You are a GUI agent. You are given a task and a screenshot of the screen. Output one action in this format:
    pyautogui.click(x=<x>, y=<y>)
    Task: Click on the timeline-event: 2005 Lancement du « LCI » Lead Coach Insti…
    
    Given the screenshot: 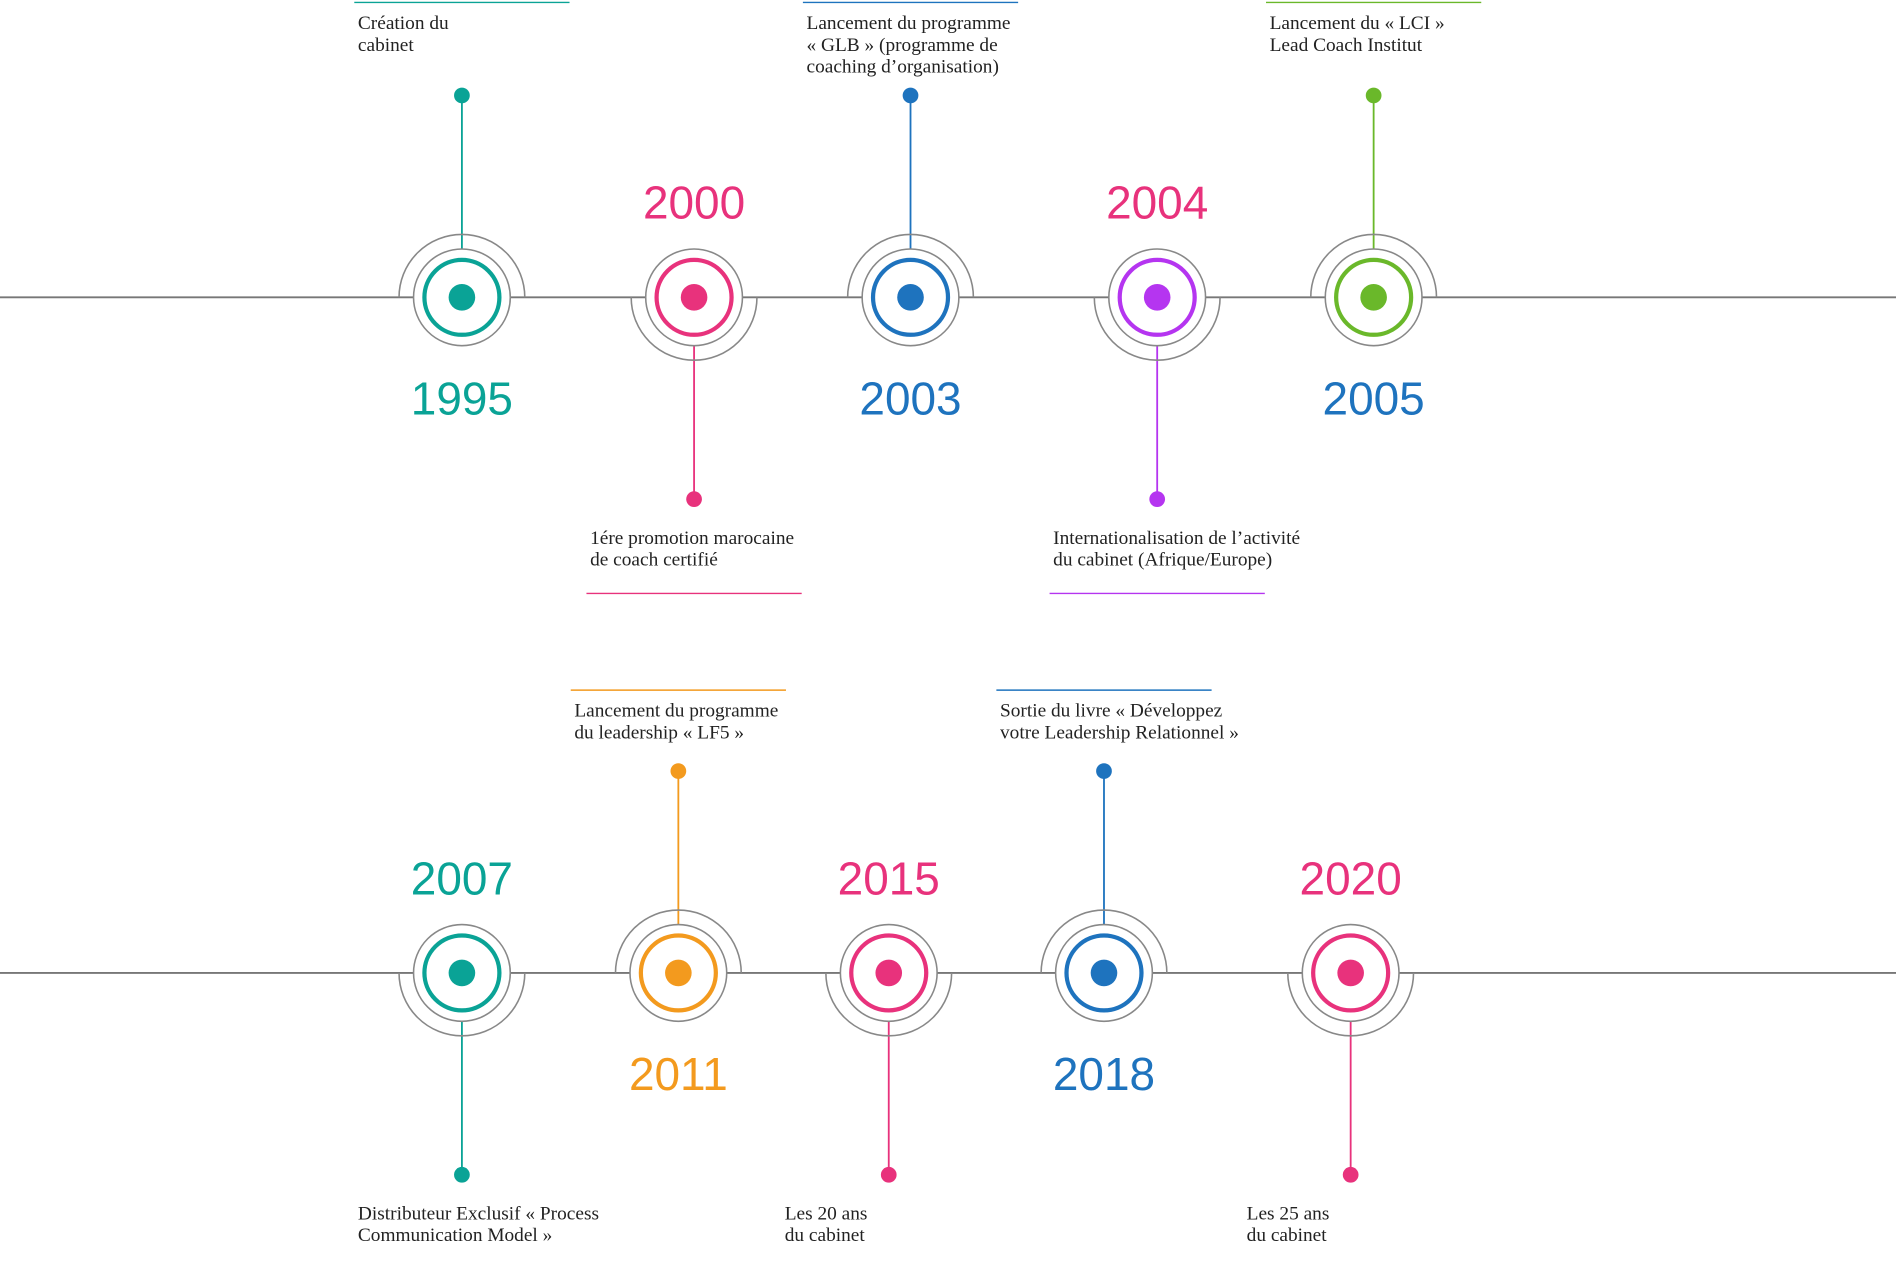 What is the action you would take?
    pyautogui.click(x=1374, y=213)
    